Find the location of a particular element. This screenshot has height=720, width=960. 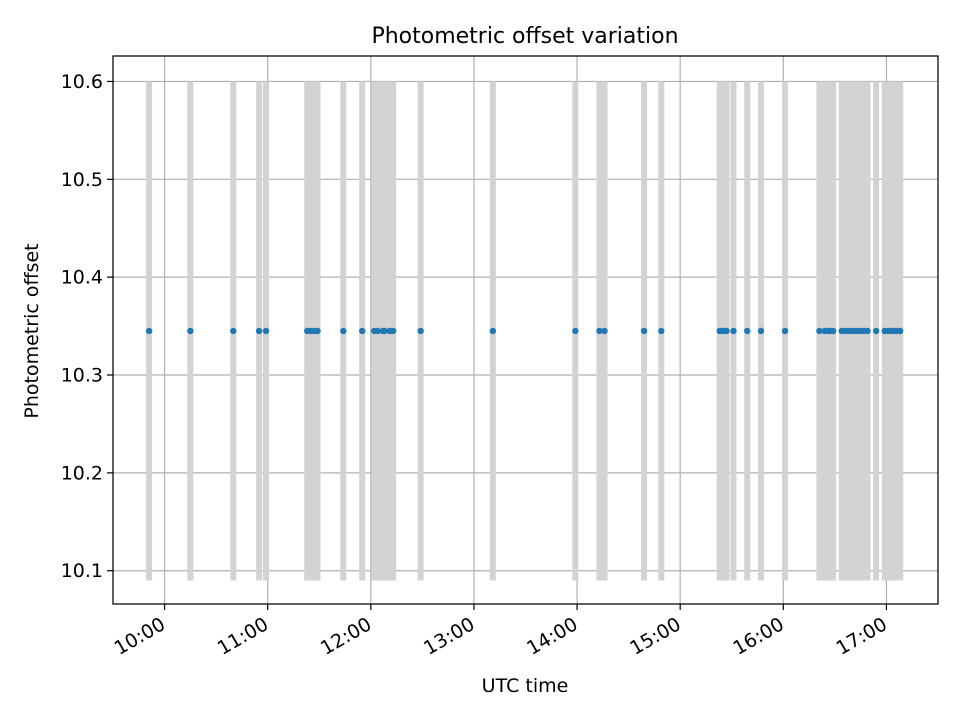

x-tick-label: 16:00 is located at coordinates (758, 636).